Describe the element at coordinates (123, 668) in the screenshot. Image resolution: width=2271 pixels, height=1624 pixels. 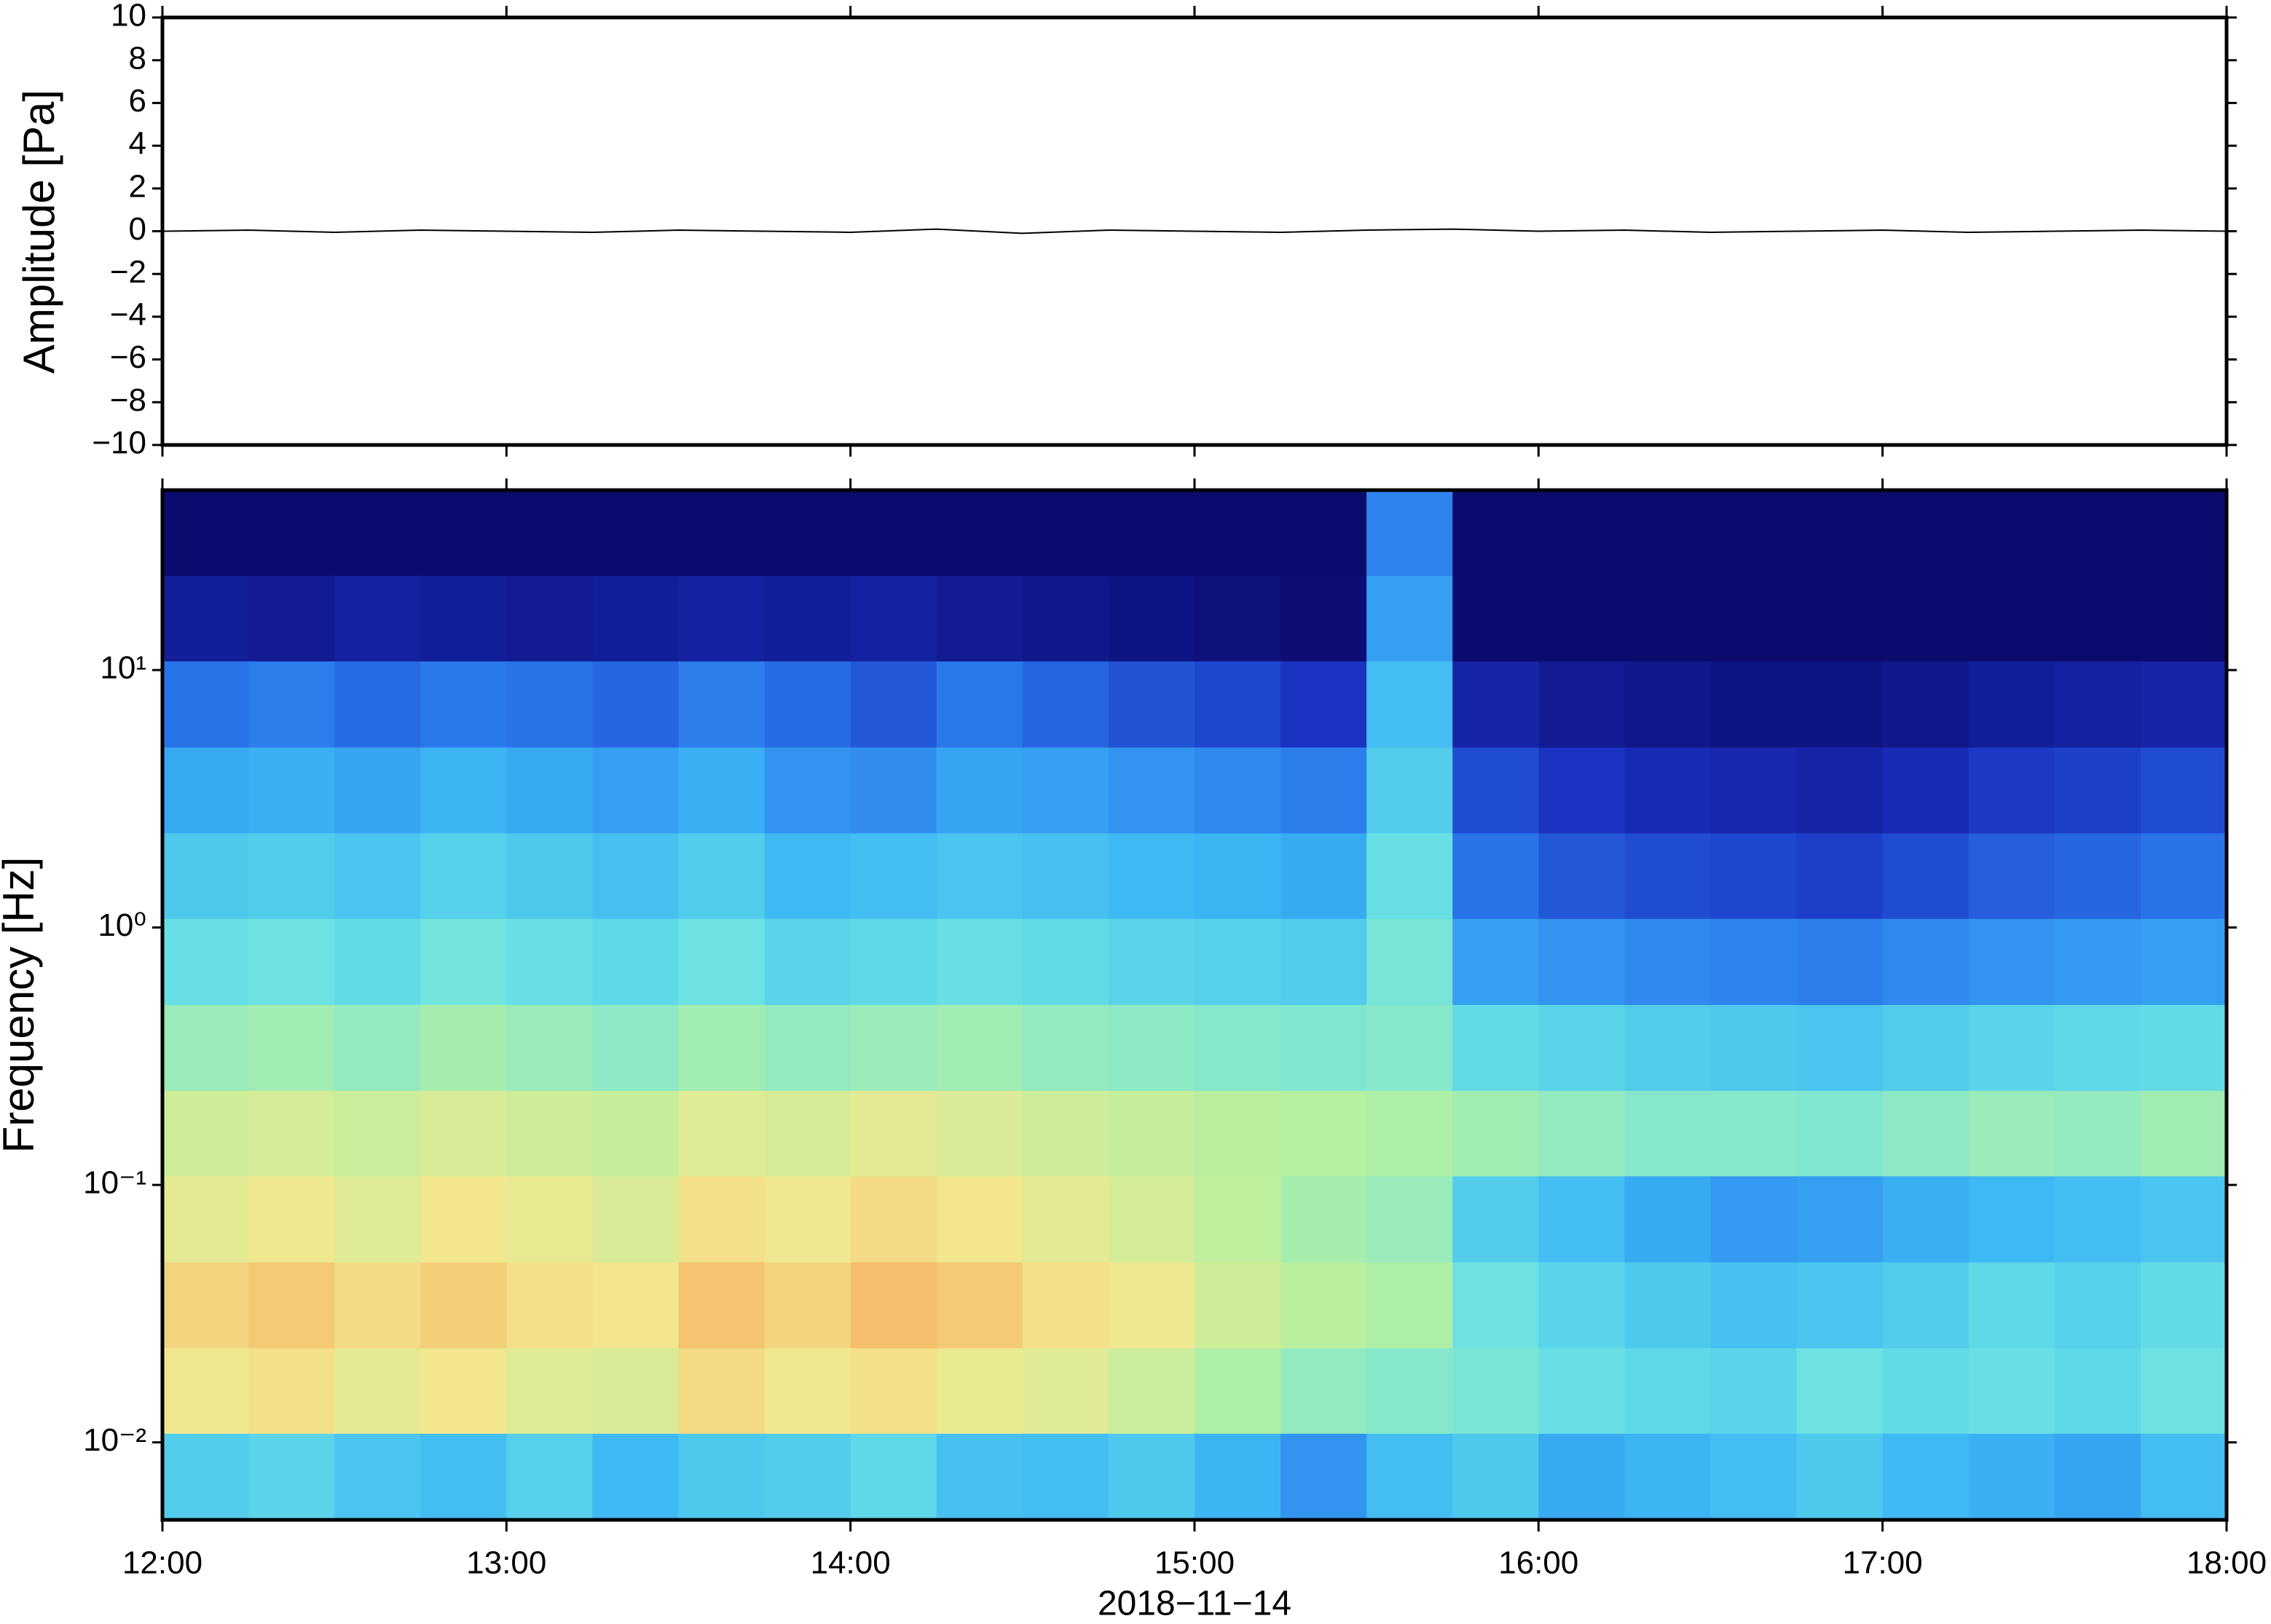
I see `y-tick-label: 10¹` at that location.